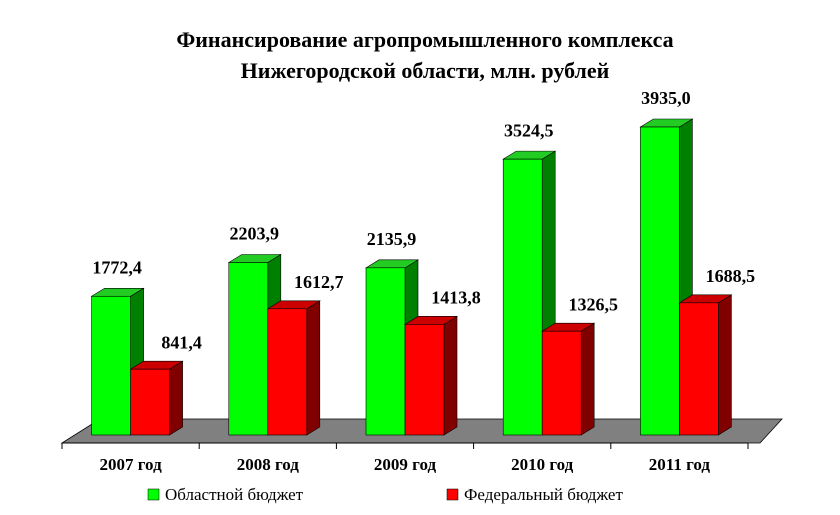 The width and height of the screenshot is (840, 515). What do you see at coordinates (181, 342) in the screenshot?
I see `value-label: 841,4` at bounding box center [181, 342].